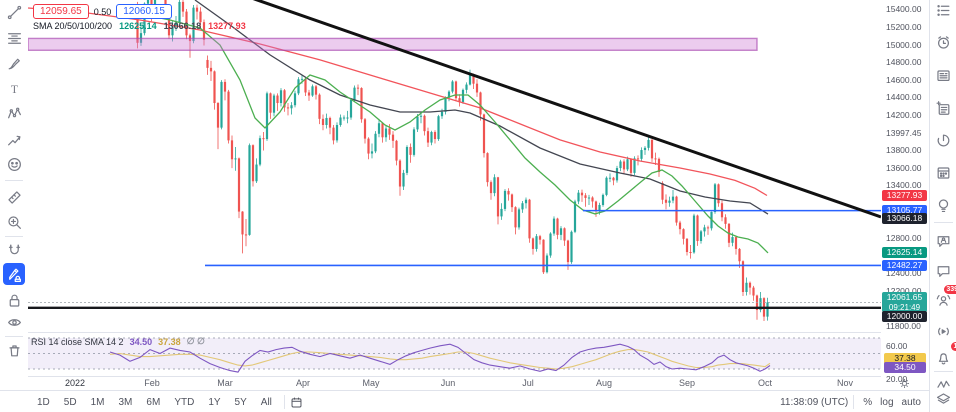 The image size is (956, 412). I want to click on measure-tool-icon, so click(14, 197).